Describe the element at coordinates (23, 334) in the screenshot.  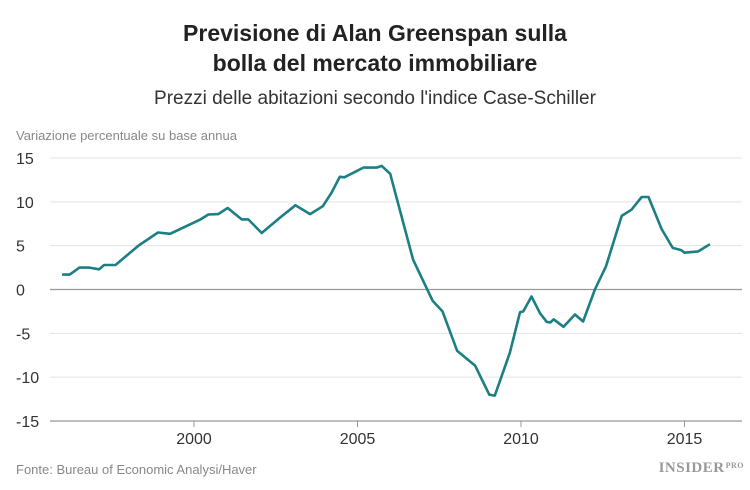
I see `y-tick-label: -5` at that location.